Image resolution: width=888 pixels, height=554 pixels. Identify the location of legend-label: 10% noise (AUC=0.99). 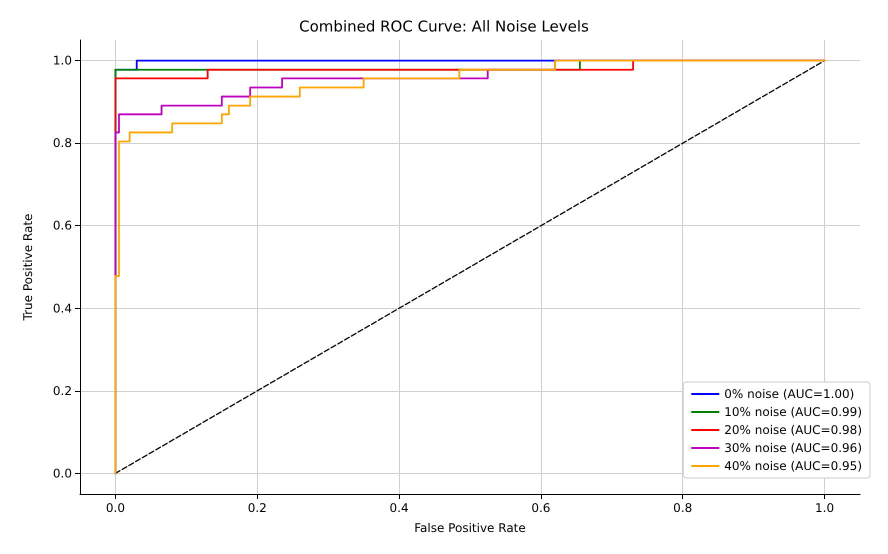
(793, 412).